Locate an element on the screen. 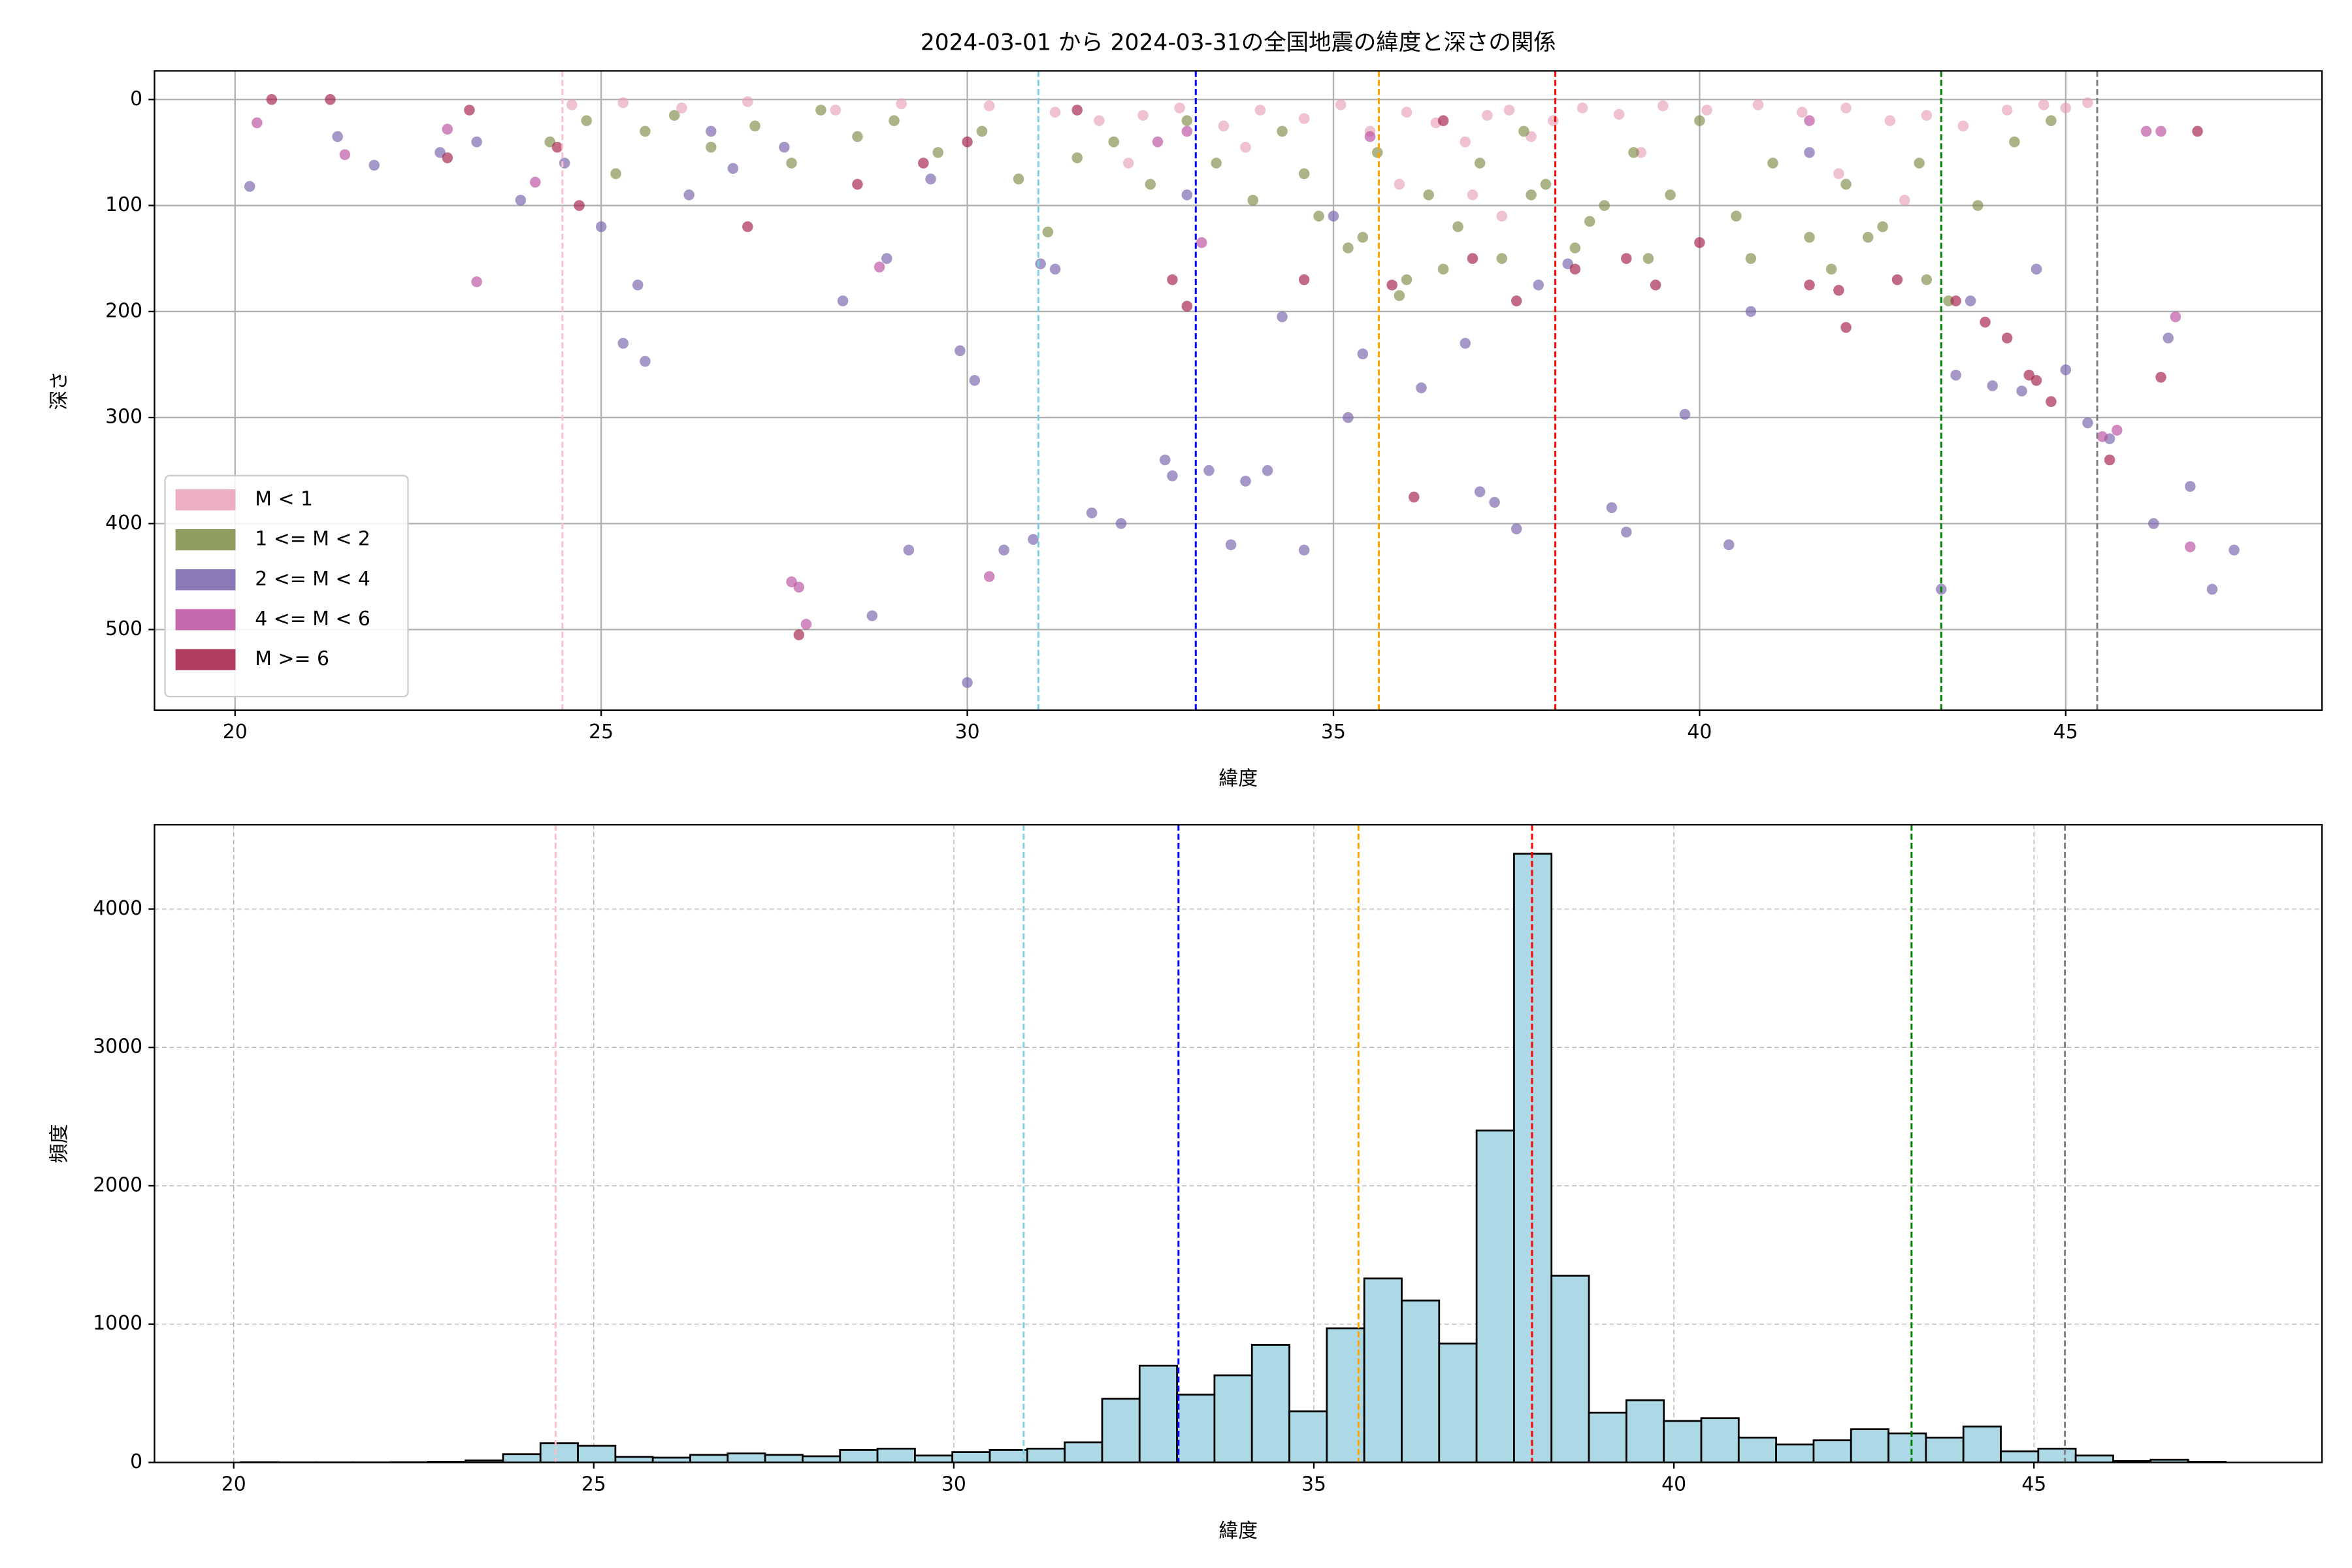 This screenshot has height=1568, width=2352. legend-label: M >= 6 is located at coordinates (292, 658).